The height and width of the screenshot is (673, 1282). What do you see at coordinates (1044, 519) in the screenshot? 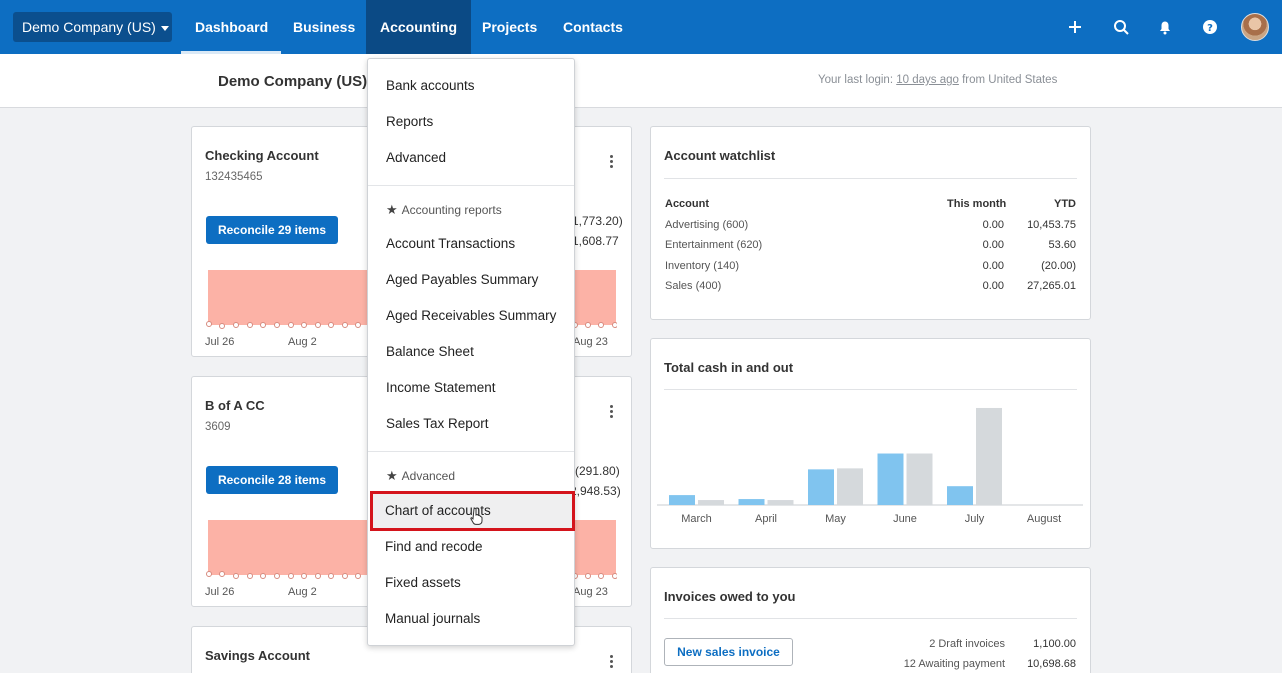
I see `cash-x-label: August` at bounding box center [1044, 519].